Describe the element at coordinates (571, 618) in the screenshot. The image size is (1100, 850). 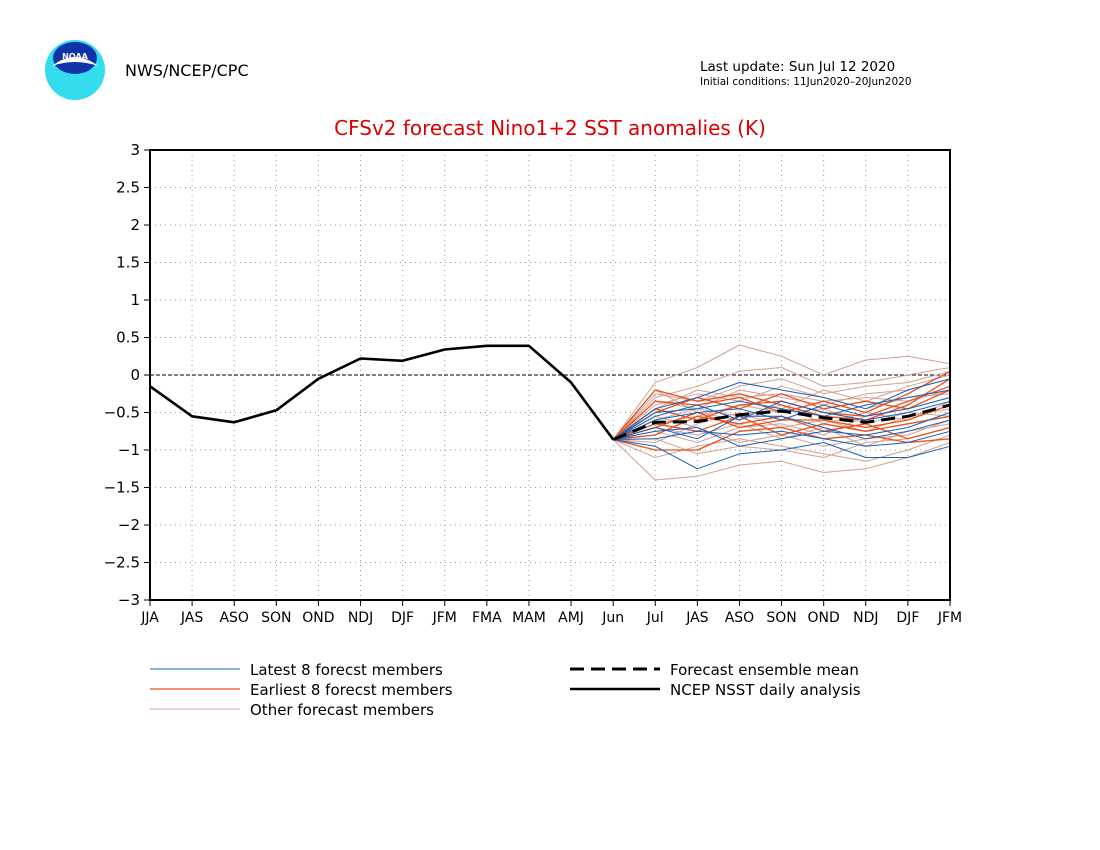
I see `x-tick-label: AMJ` at that location.